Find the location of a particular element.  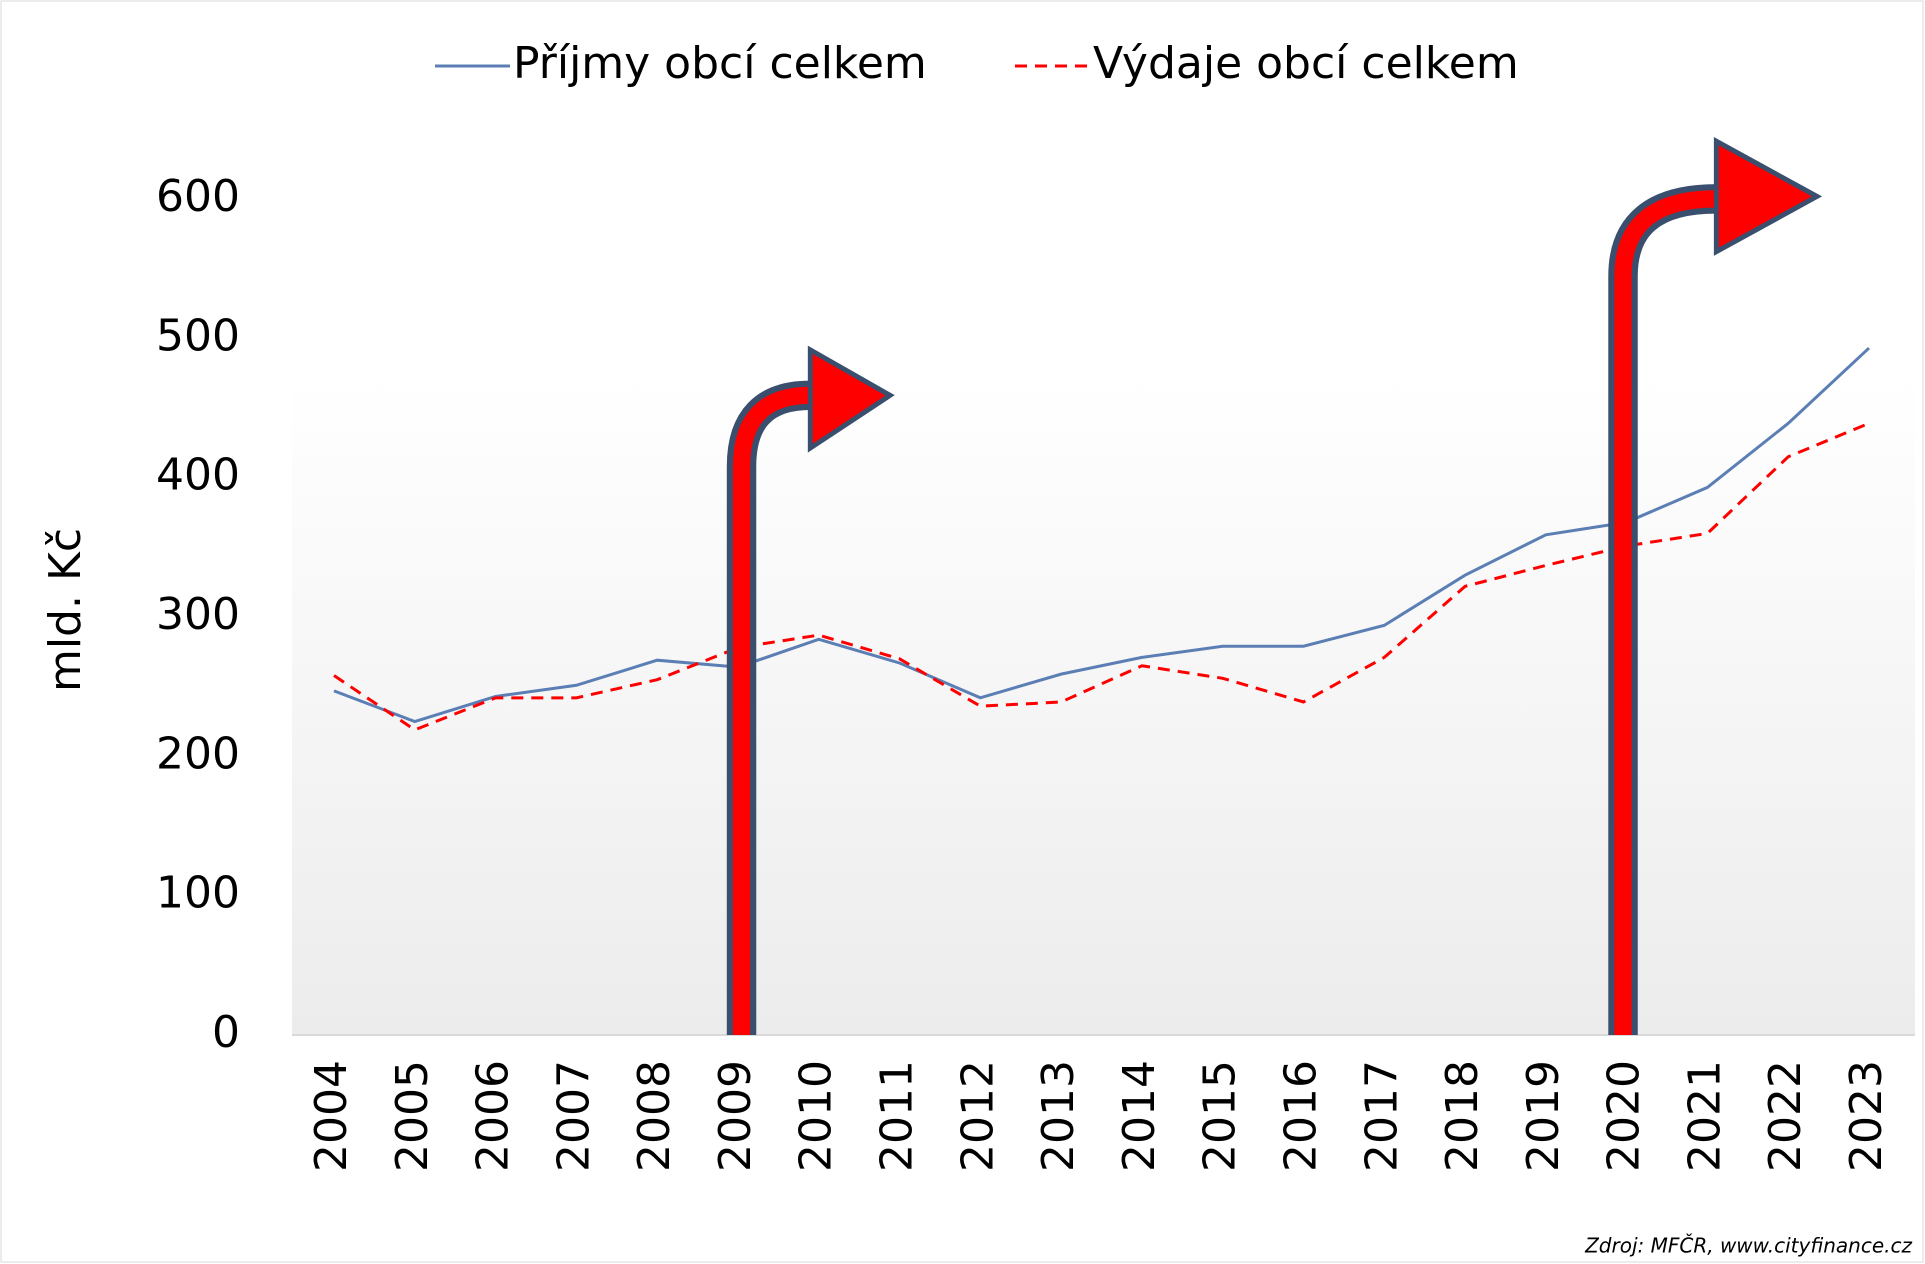

y-tick-label: 600 is located at coordinates (198, 196).